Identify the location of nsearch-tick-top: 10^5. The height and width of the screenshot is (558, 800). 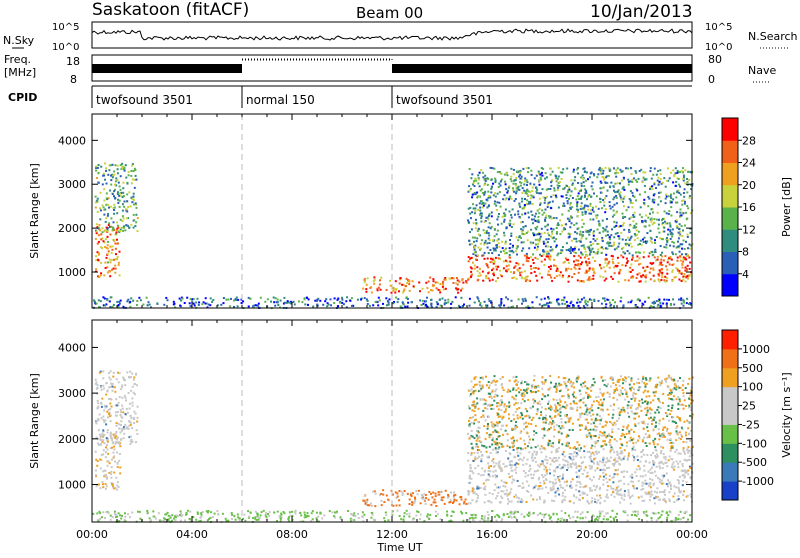
(718, 27).